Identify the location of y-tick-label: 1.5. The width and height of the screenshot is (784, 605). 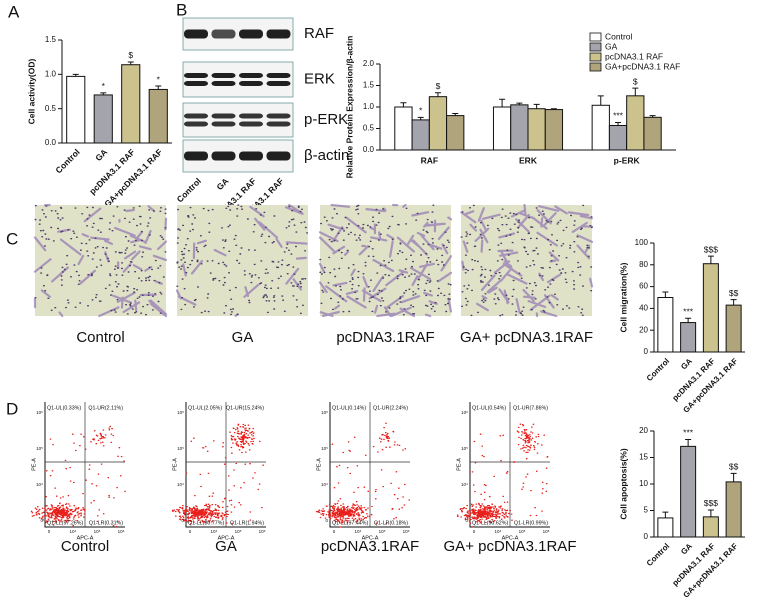
(369, 85).